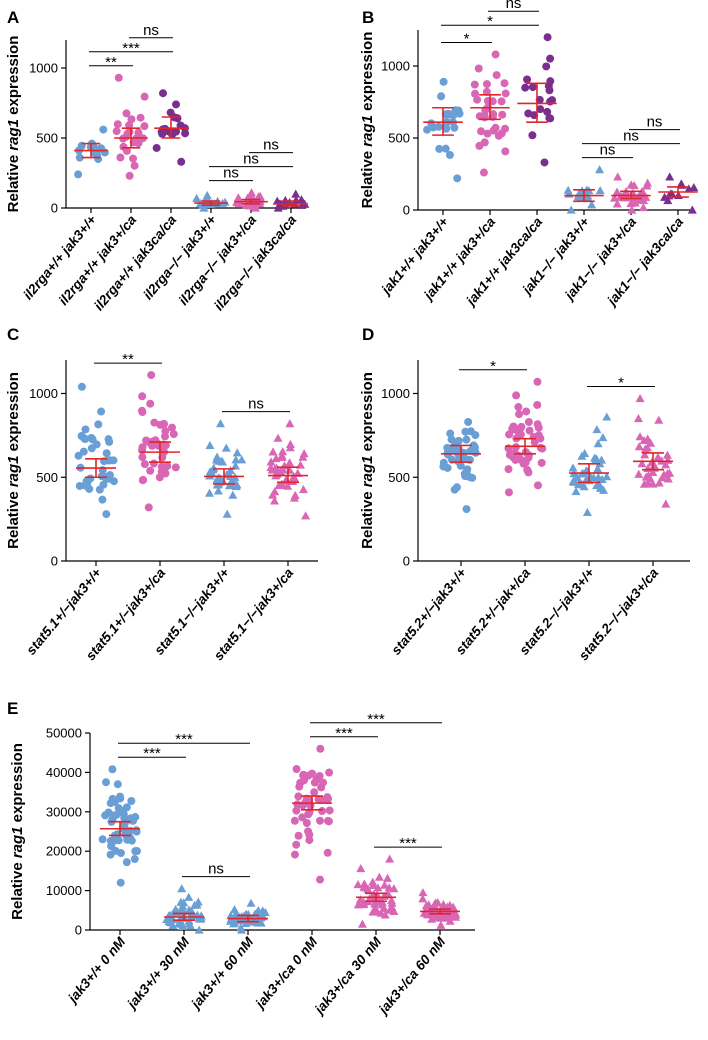 This screenshot has height=1040, width=708. I want to click on y-tick-label: 500, so click(47, 477).